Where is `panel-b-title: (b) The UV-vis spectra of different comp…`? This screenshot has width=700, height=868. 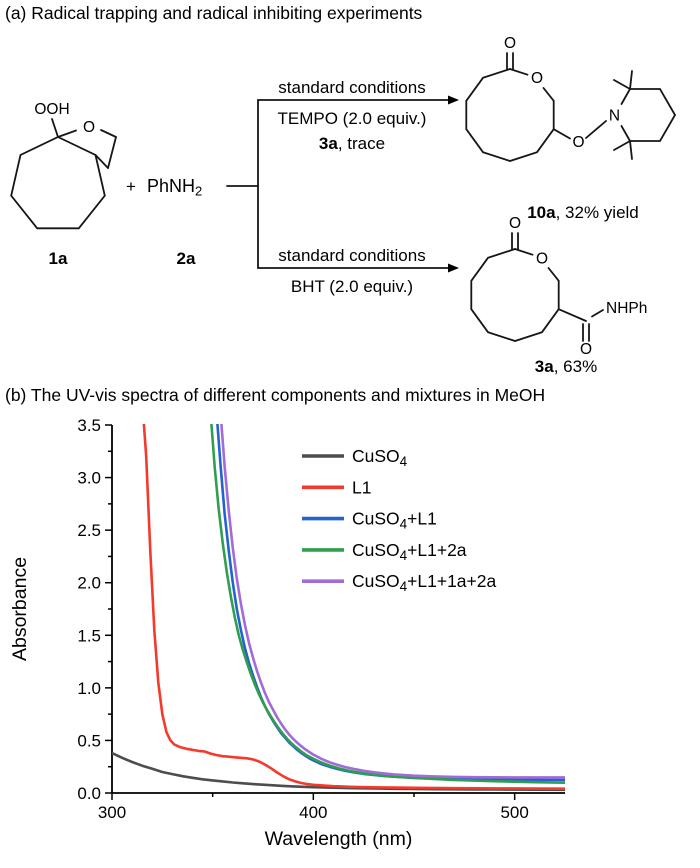 panel-b-title: (b) The UV-vis spectra of different comp… is located at coordinates (275, 395).